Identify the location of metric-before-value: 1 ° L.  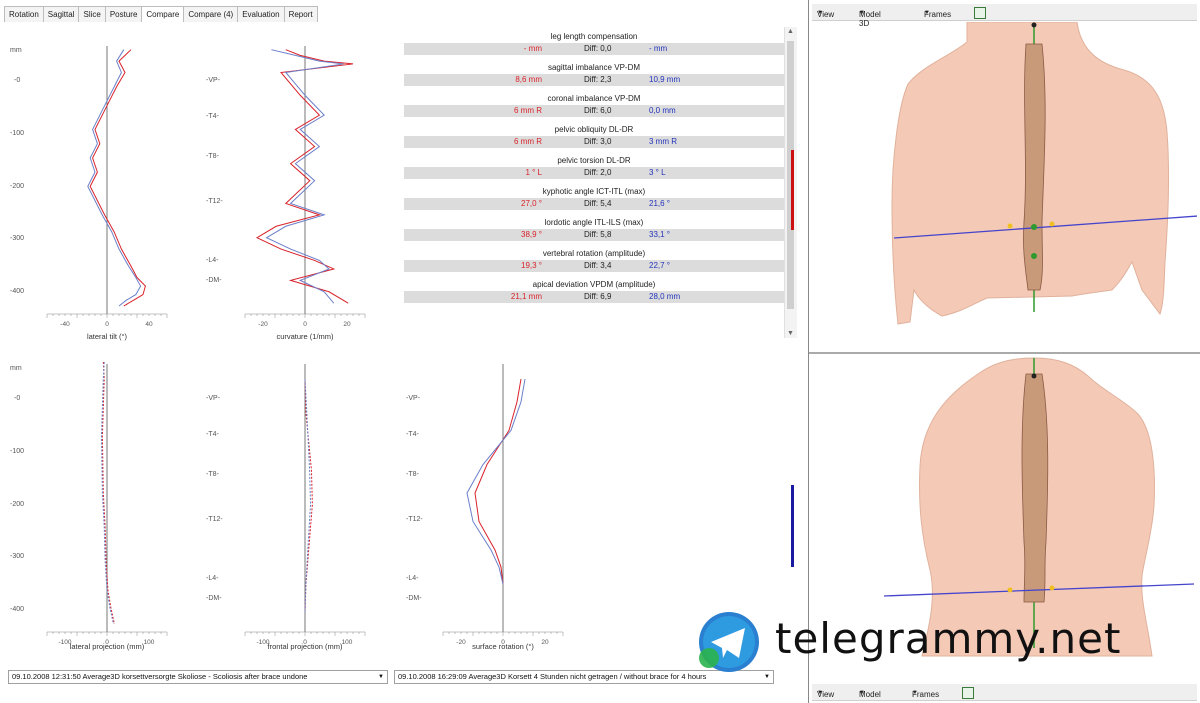
(533, 172).